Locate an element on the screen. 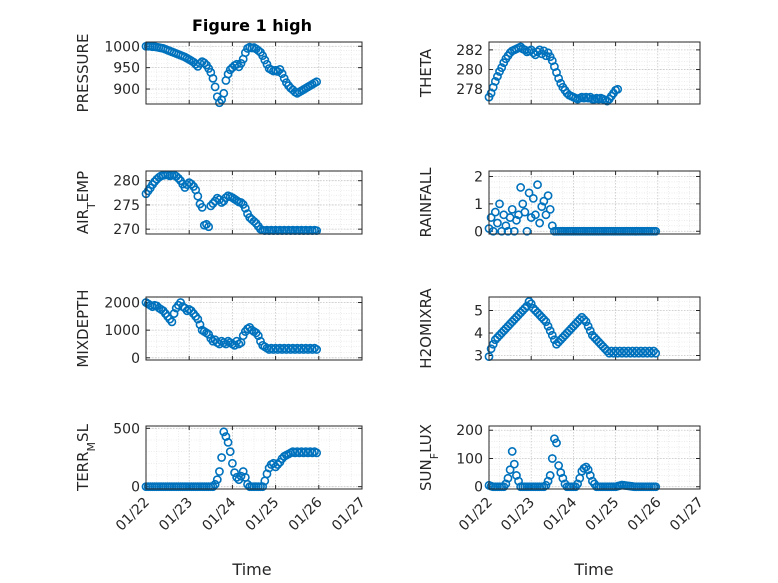 The height and width of the screenshot is (583, 778). subplot-mixdepth: 0 1000 2000 MIXDEPTH is located at coordinates (218, 328).